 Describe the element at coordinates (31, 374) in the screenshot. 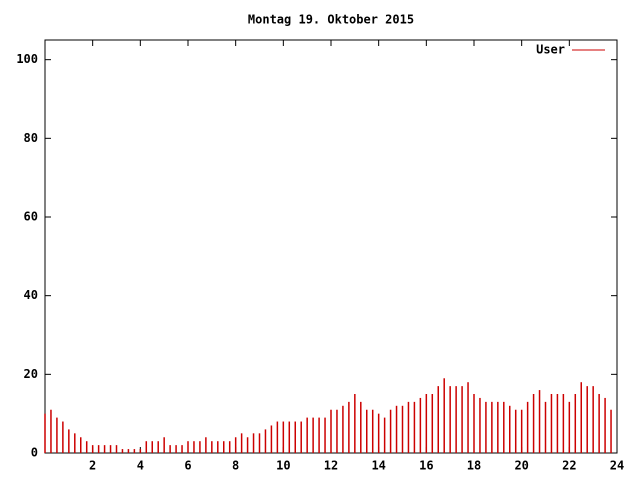

I see `y-tick-label: 20` at that location.